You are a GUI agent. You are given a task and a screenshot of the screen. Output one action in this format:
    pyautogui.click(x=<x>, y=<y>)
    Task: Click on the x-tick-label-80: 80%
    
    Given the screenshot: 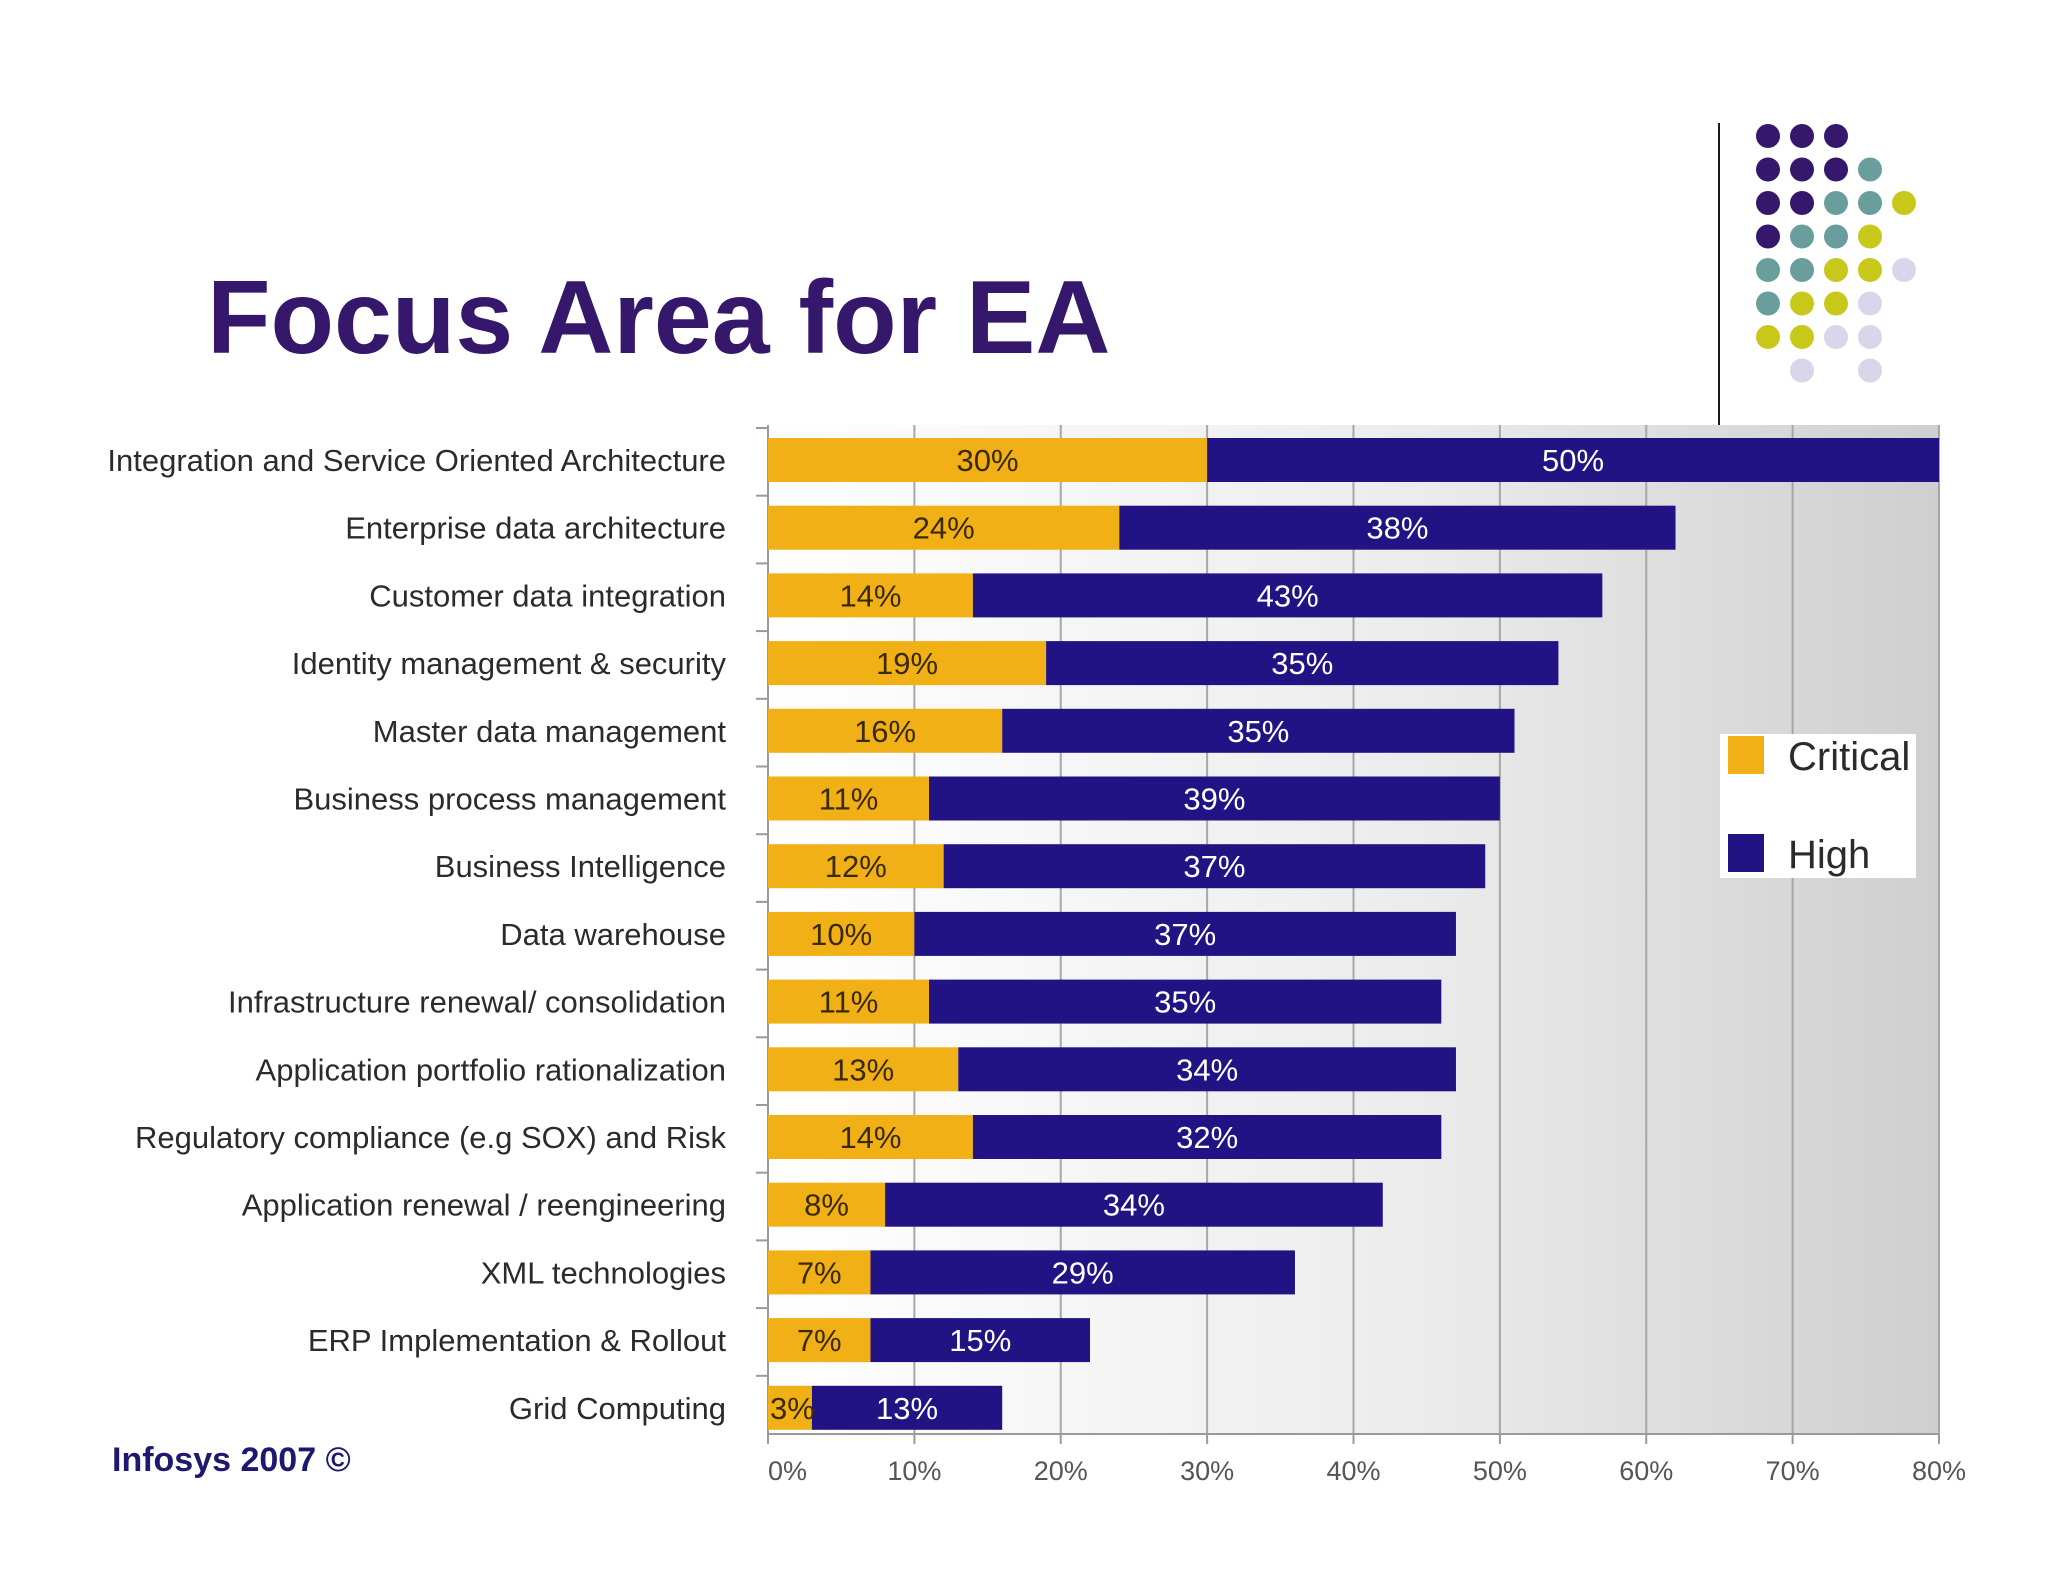 What is the action you would take?
    pyautogui.click(x=1939, y=1471)
    